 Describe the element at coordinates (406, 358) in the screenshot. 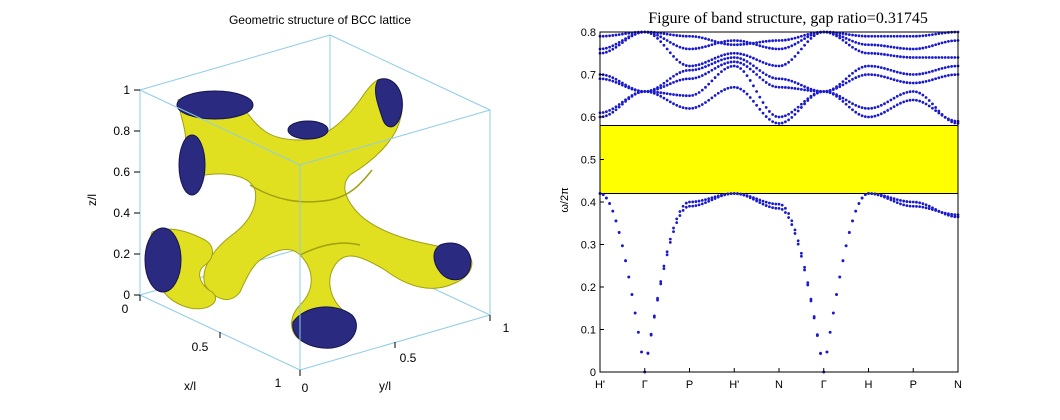

I see `y-tick-labels: 0 0.5 1` at that location.